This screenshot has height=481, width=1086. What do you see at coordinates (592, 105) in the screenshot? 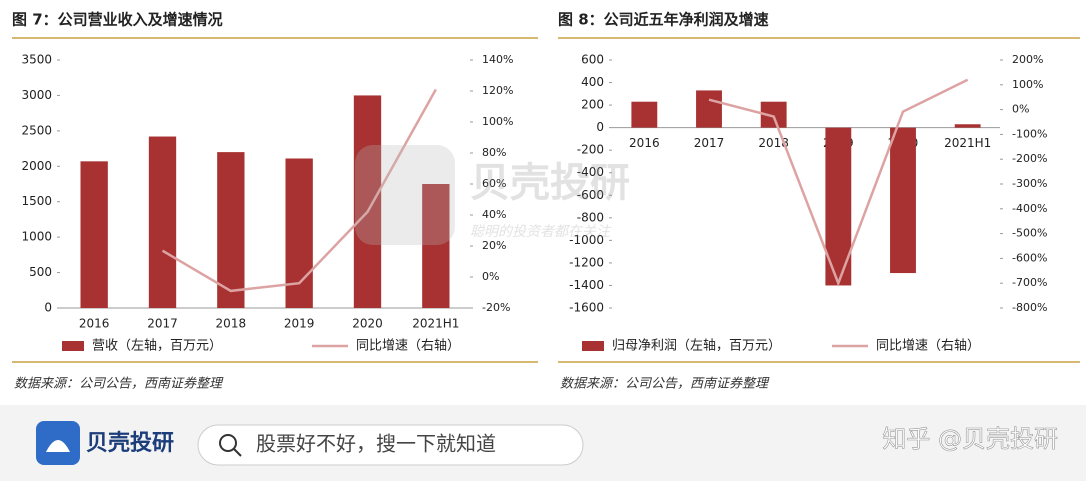
I see `y-tick-label: 200` at bounding box center [592, 105].